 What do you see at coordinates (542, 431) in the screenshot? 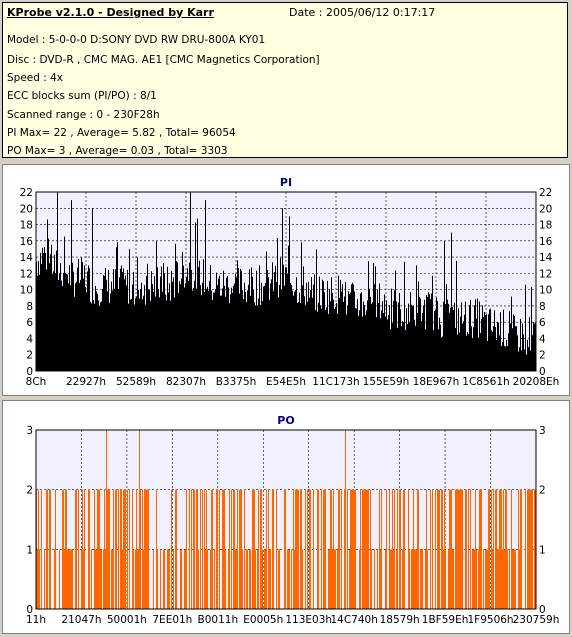
I see `y-tick-label-right: 3` at bounding box center [542, 431].